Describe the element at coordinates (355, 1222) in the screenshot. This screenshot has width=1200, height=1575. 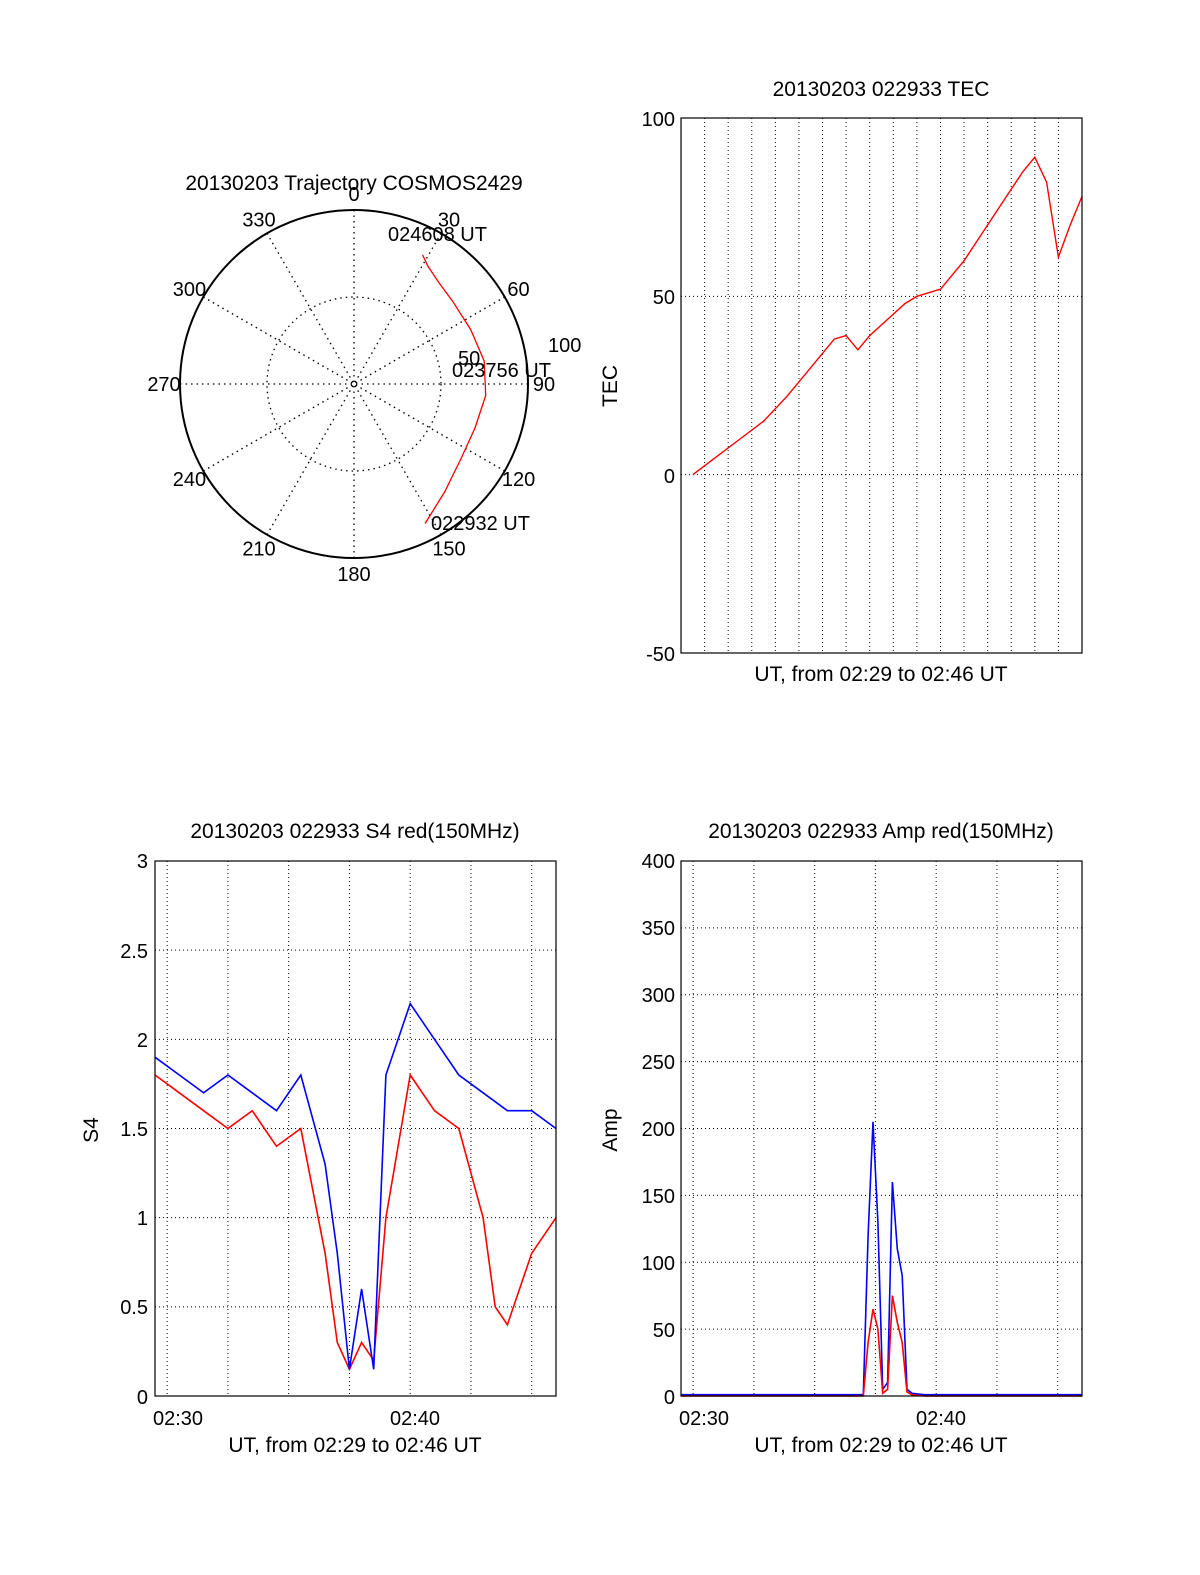
I see `s4-red-series-line` at that location.